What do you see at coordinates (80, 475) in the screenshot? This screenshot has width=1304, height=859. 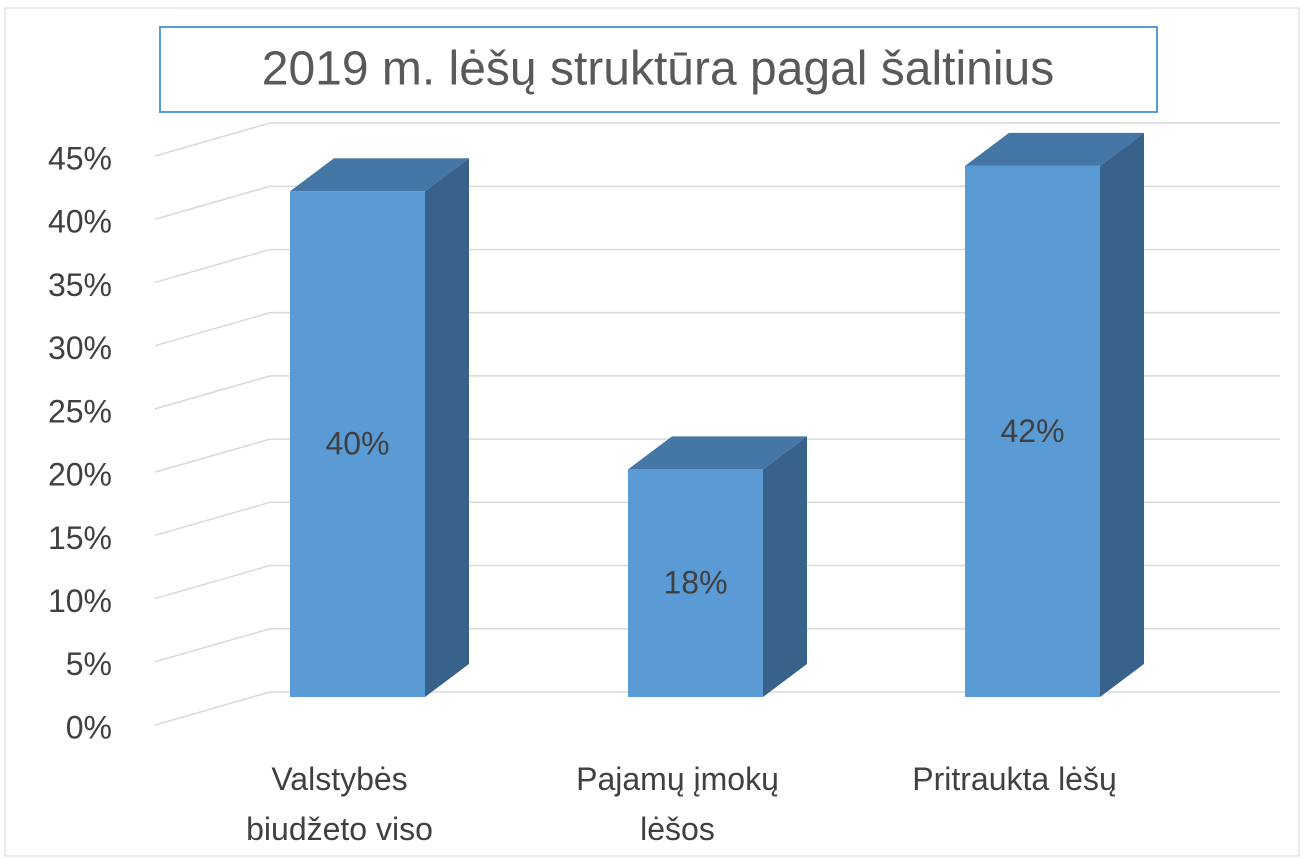 I see `y-tick-label: 20%` at bounding box center [80, 475].